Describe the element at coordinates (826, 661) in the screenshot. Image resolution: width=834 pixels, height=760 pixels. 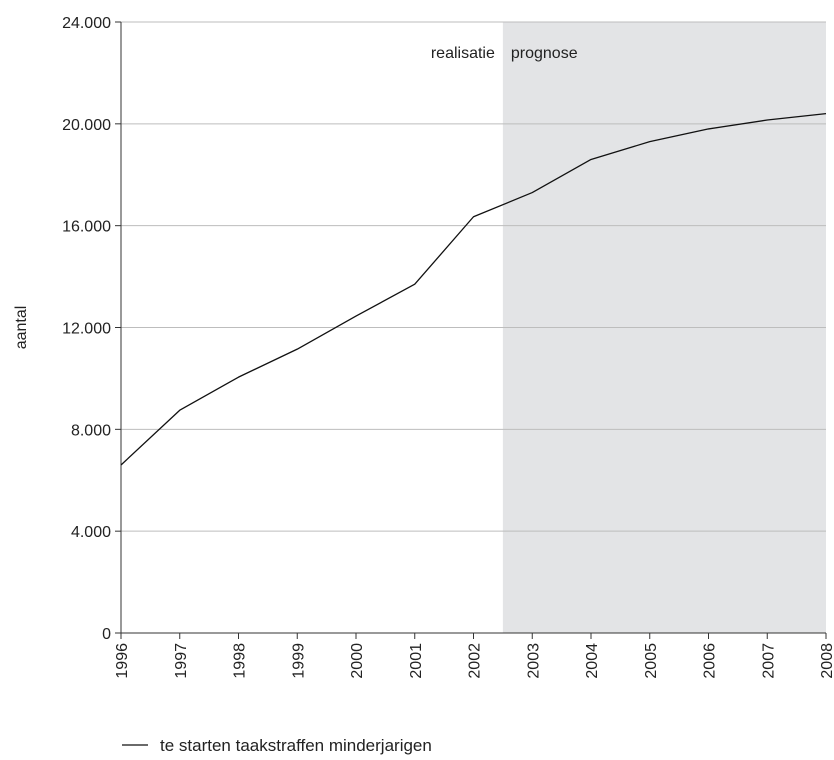
I see `x-tick-label: 2008` at that location.